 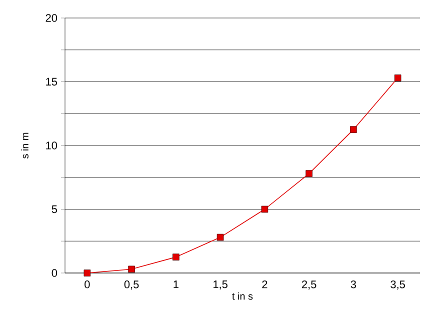 What do you see at coordinates (52, 146) in the screenshot?
I see `y-tick-label: 10` at bounding box center [52, 146].